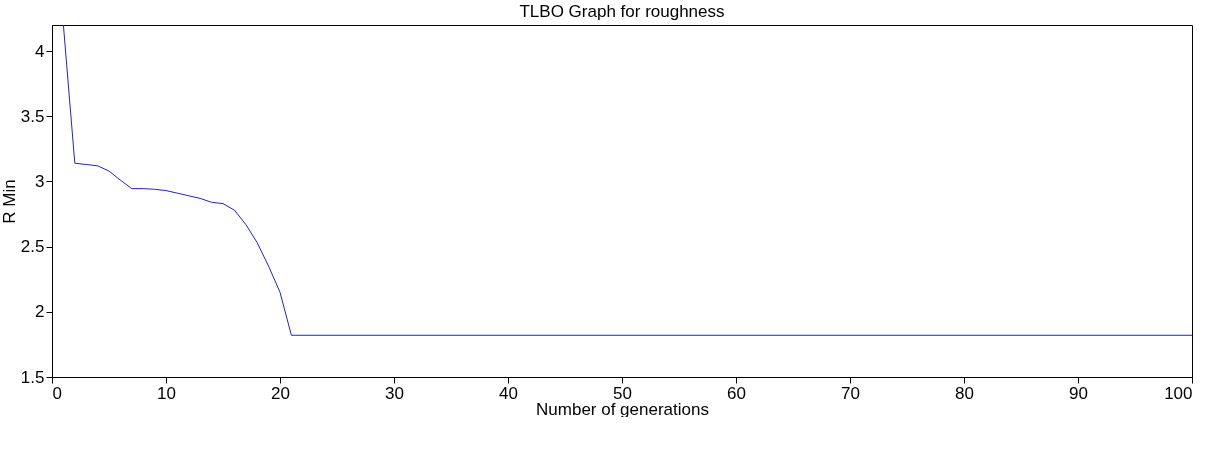 The width and height of the screenshot is (1223, 453). What do you see at coordinates (40, 312) in the screenshot?
I see `y-tick-label: 2` at bounding box center [40, 312].